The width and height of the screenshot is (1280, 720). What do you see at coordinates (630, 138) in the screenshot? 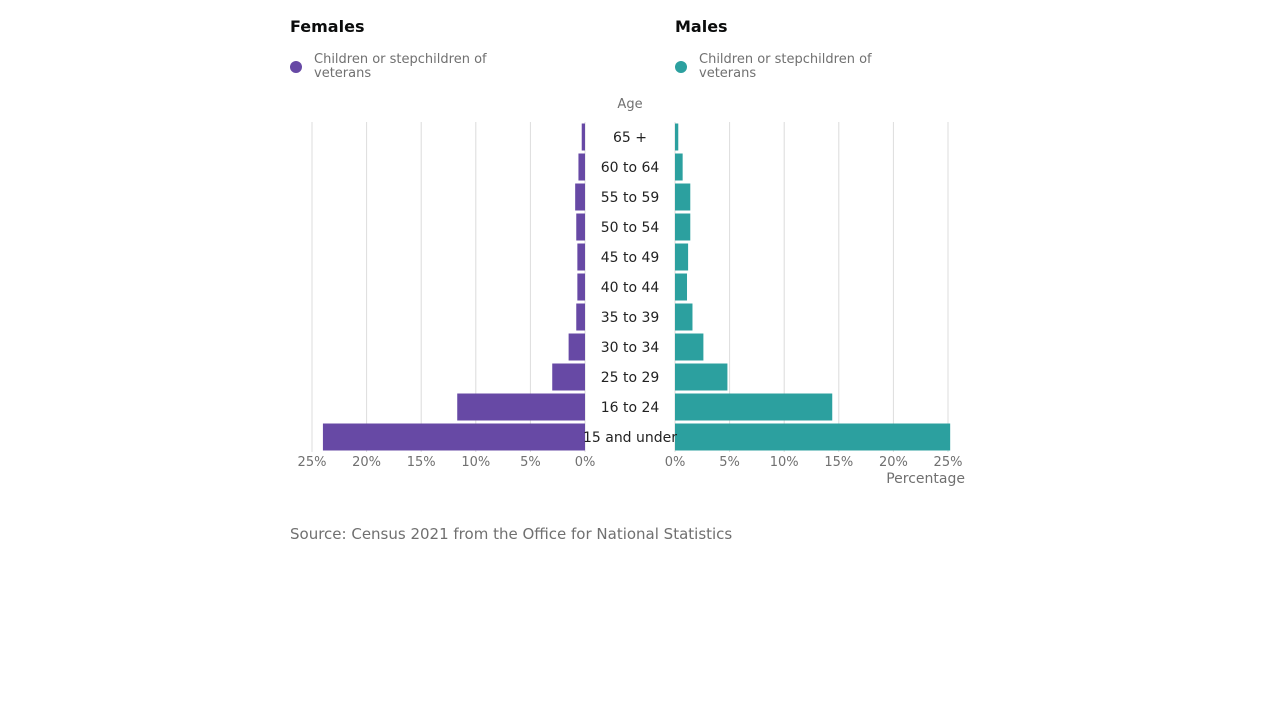
I see `age-category-label: 65 +` at bounding box center [630, 138].